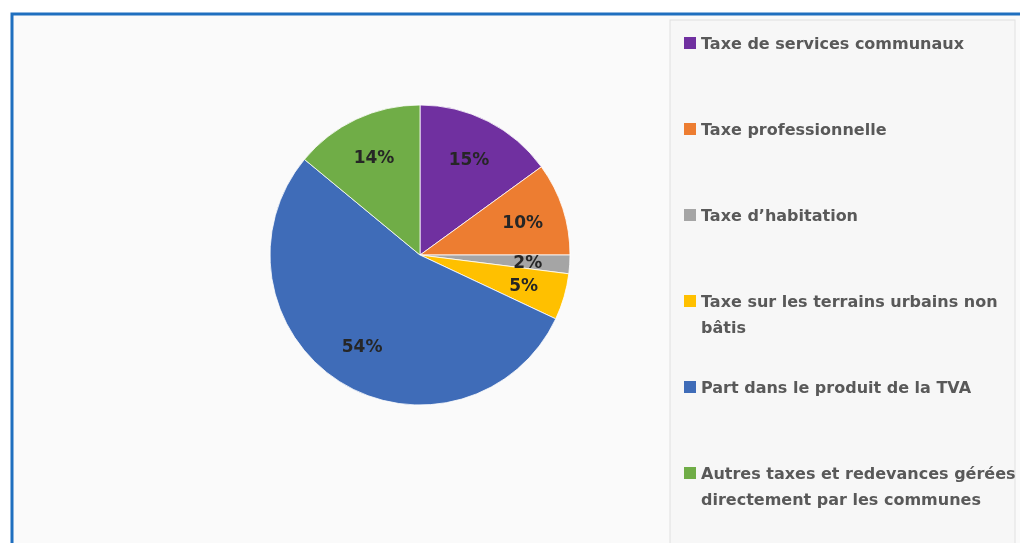 This screenshot has height=543, width=1020. Describe the element at coordinates (528, 261) in the screenshot. I see `data-label: 2%` at that location.